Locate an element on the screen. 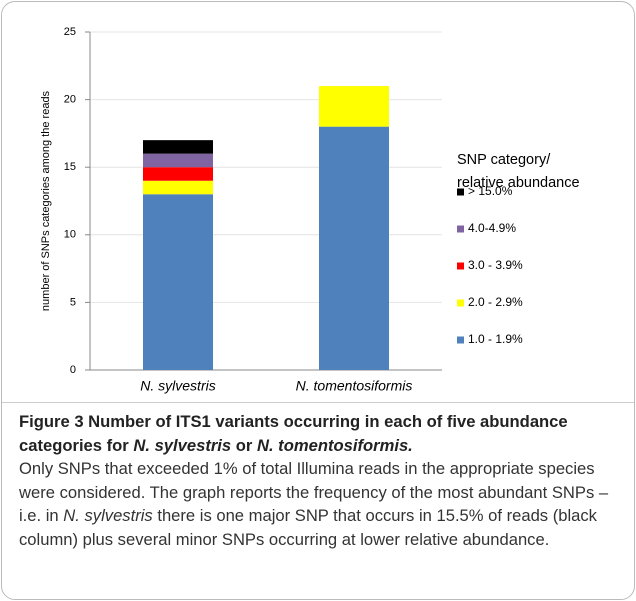  caption-title-part: N. tomentosiformis. is located at coordinates (334, 445).